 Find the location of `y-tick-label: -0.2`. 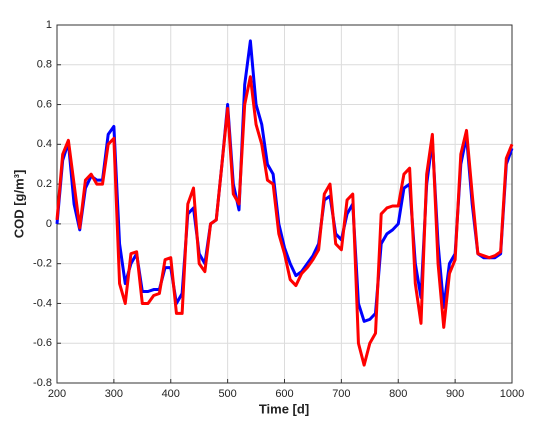

y-tick-label: -0.2 is located at coordinates (42, 264).